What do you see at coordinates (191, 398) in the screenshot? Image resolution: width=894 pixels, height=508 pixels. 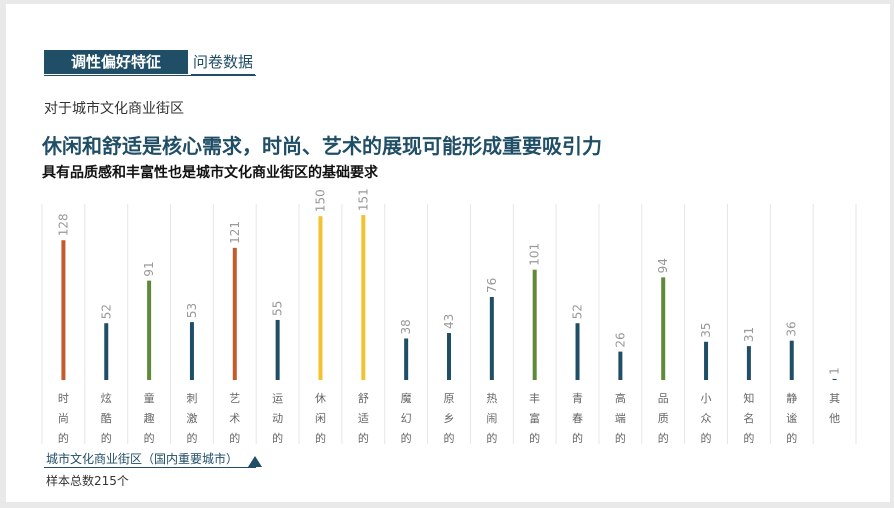 I see `category-label: 刺` at bounding box center [191, 398].